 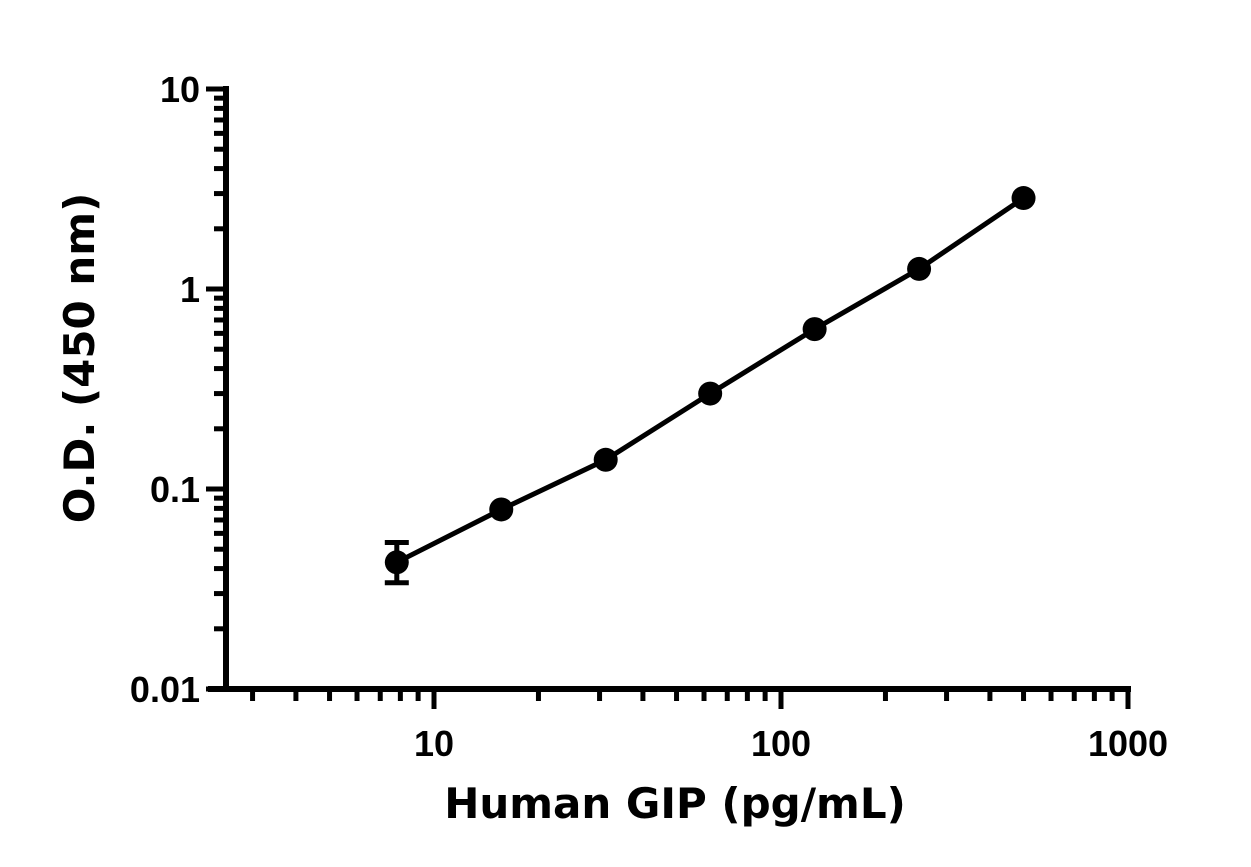 What do you see at coordinates (180, 89) in the screenshot?
I see `y-tick-label: 10` at bounding box center [180, 89].